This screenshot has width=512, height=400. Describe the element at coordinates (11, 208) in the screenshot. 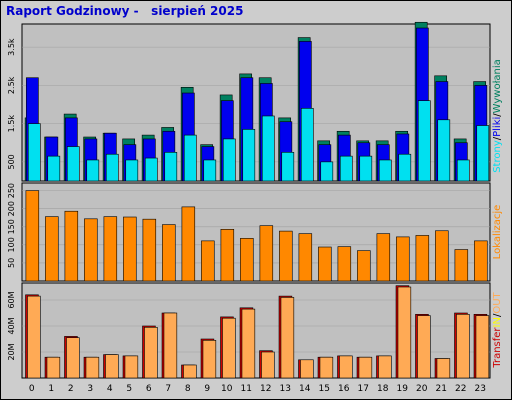

I see `y-tick-label: 200` at that location.